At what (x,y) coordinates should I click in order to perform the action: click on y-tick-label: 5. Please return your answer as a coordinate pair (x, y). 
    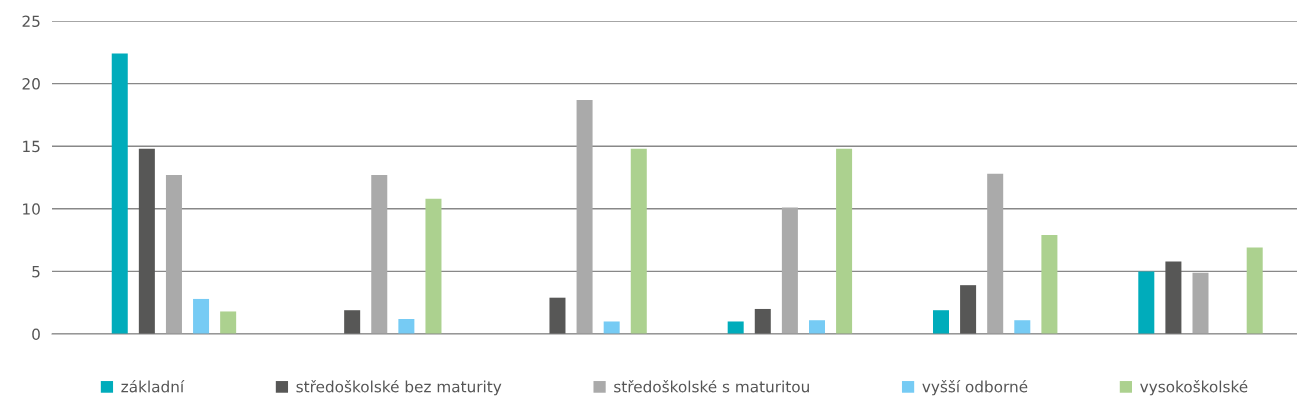
    Looking at the image, I should click on (36, 272).